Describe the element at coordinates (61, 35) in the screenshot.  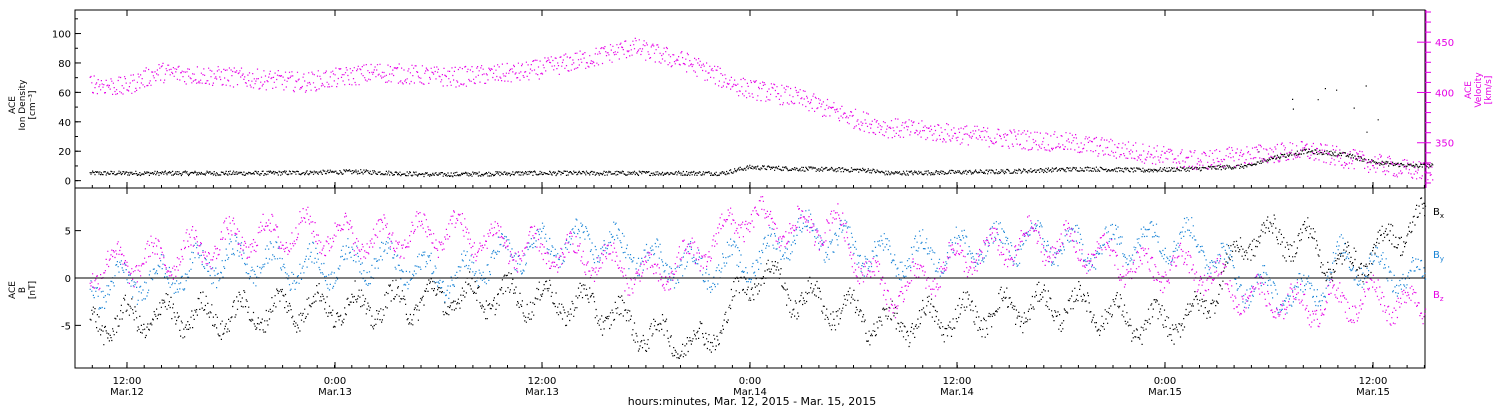
I see `left-tick-label: 100` at that location.